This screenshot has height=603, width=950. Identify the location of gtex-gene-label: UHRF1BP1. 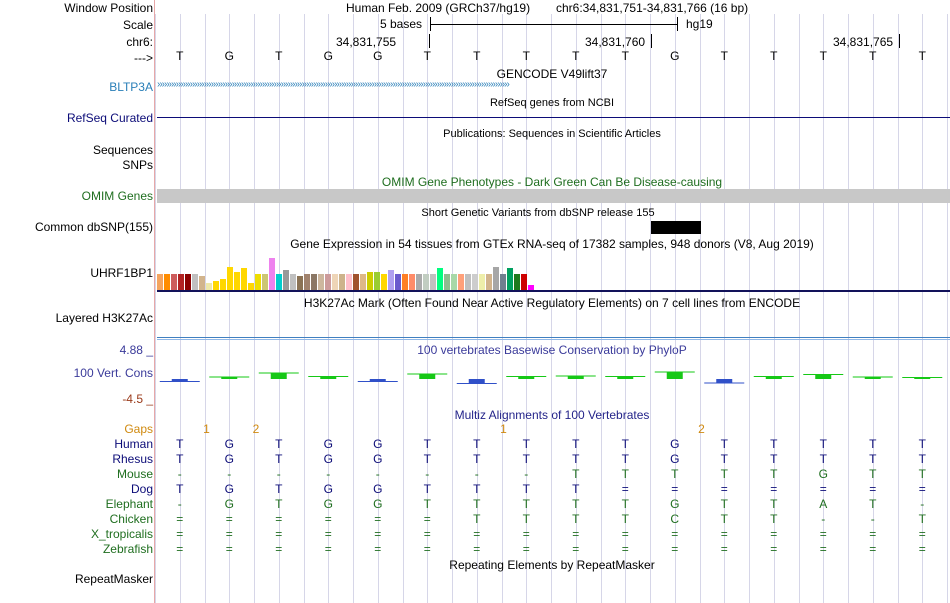
(121, 273).